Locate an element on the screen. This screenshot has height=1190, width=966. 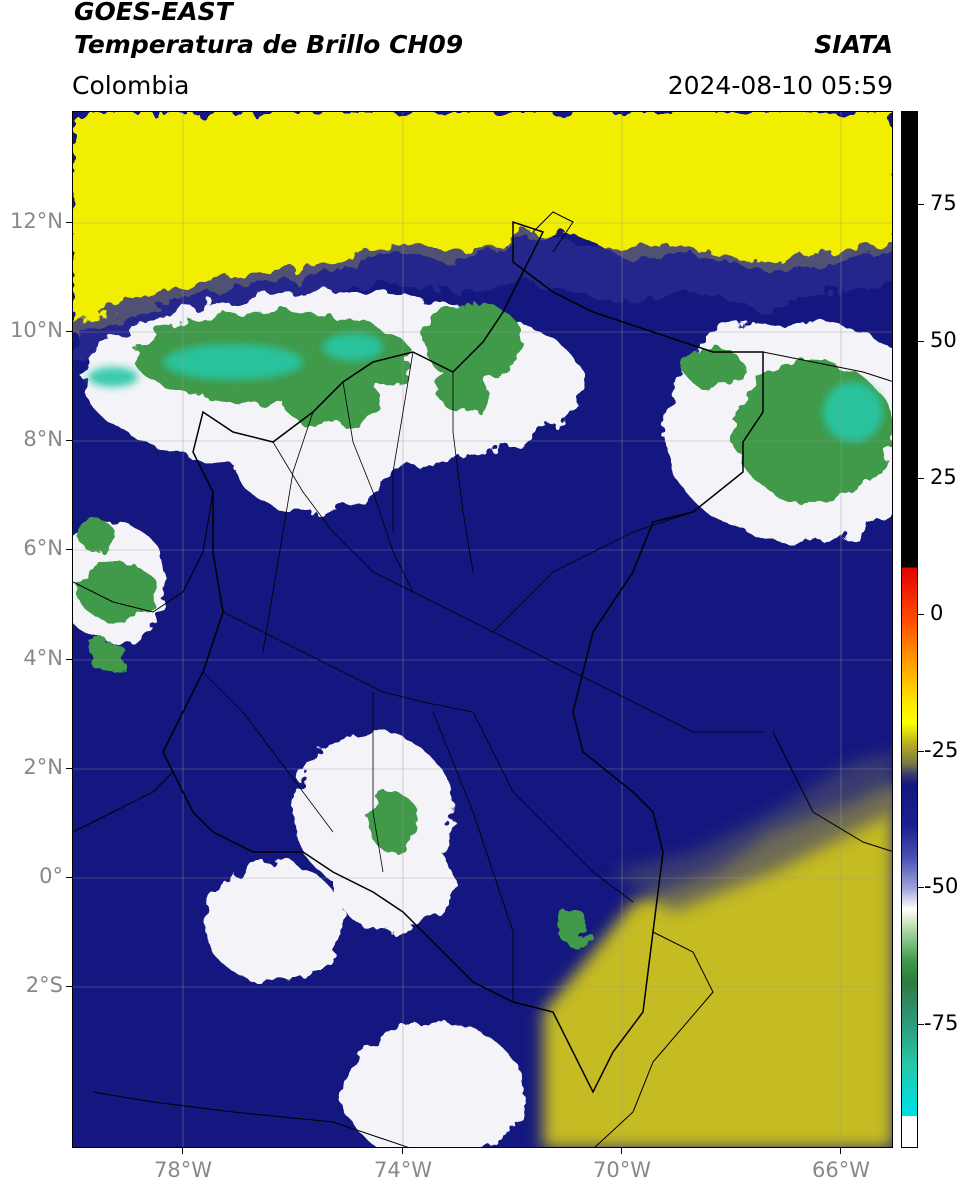
lon-label-74w: 74°W is located at coordinates (403, 1170).